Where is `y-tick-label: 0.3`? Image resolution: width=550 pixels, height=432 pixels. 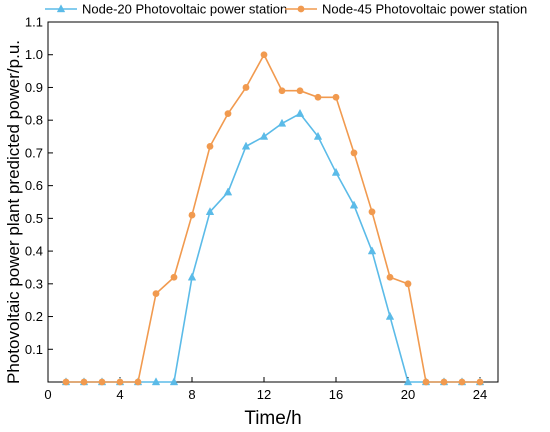
y-tick-label: 0.3 is located at coordinates (34, 283).